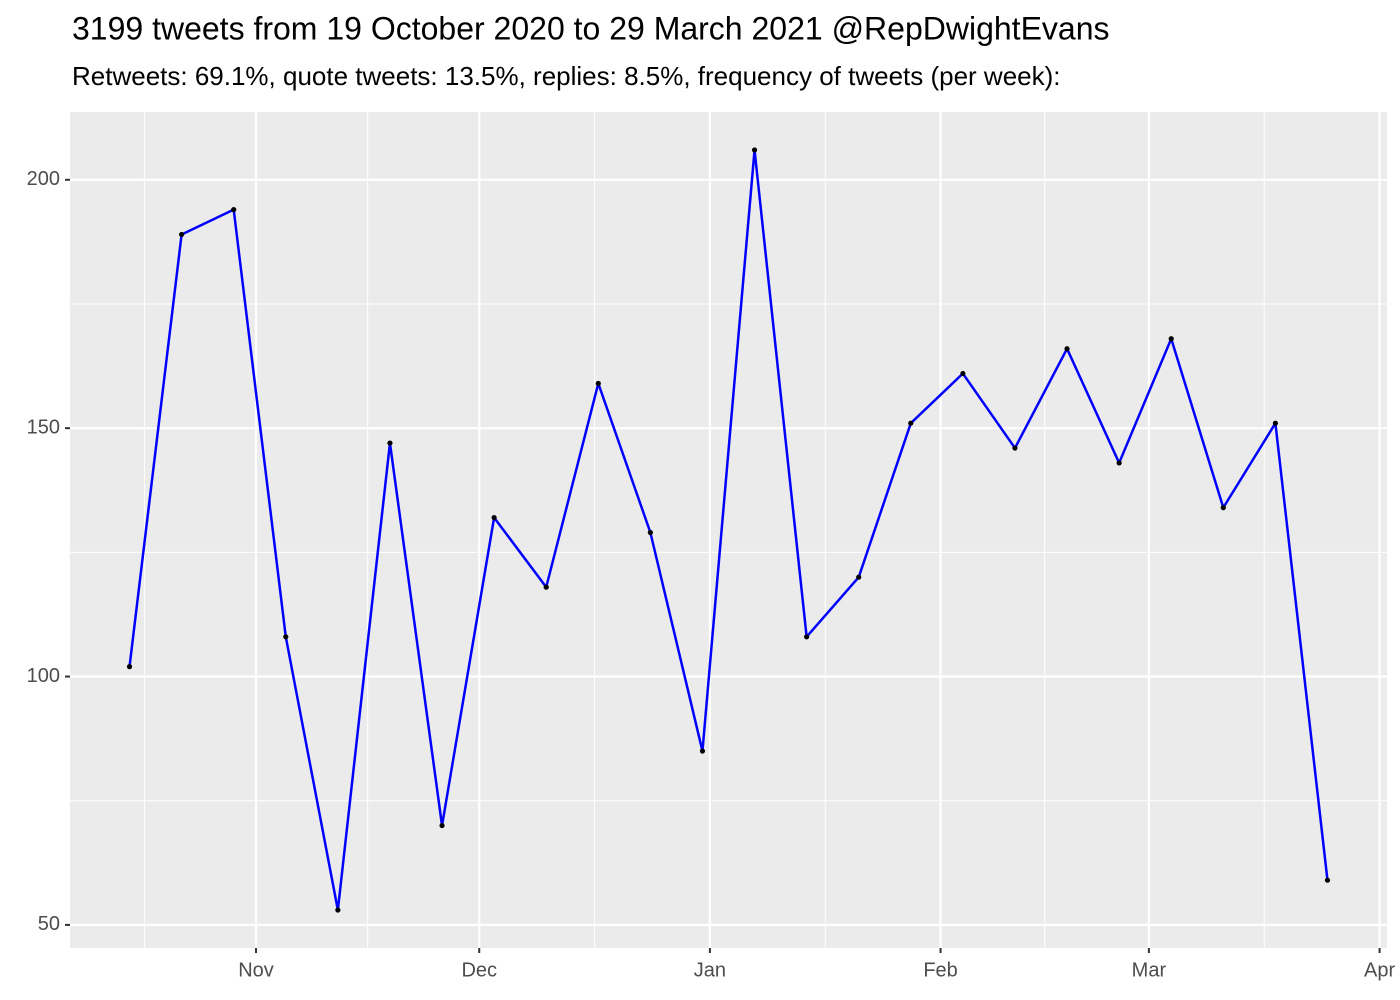 The width and height of the screenshot is (1400, 1000). Describe the element at coordinates (479, 970) in the screenshot. I see `x-tick-label: Dec` at that location.